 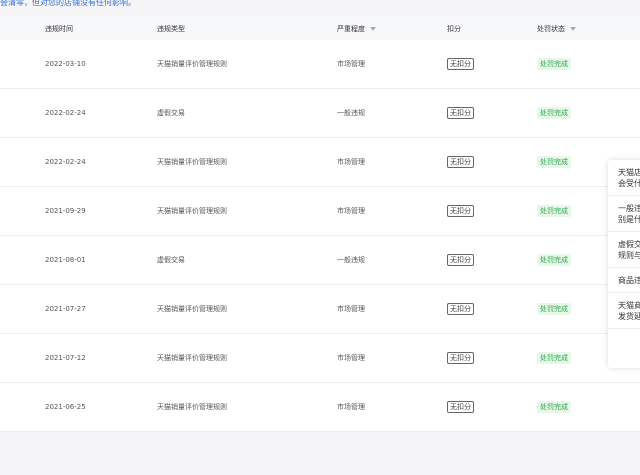 I want to click on notice: 会清零，但对您的店铺没有任何影响。, so click(x=68, y=3).